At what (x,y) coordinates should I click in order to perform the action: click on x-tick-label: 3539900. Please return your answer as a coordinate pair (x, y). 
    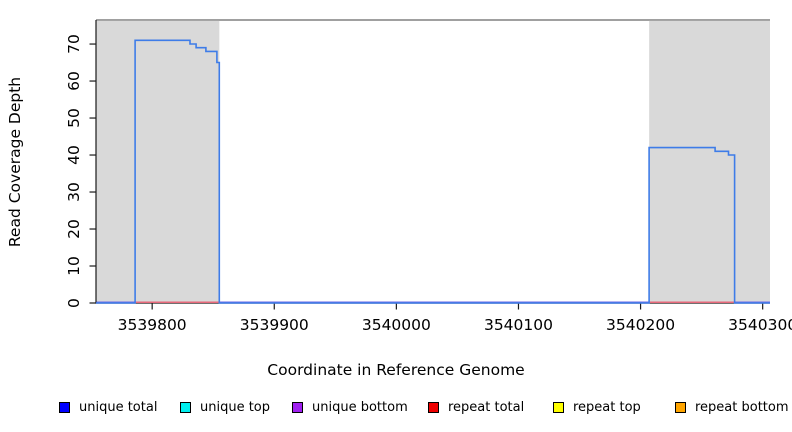
    Looking at the image, I should click on (274, 325).